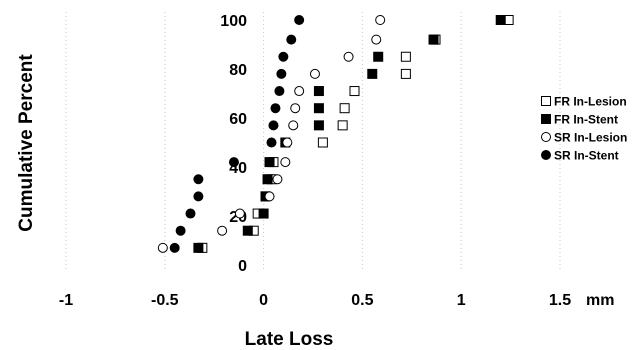  I want to click on legend-marker-fr-in-stent, so click(546, 119).